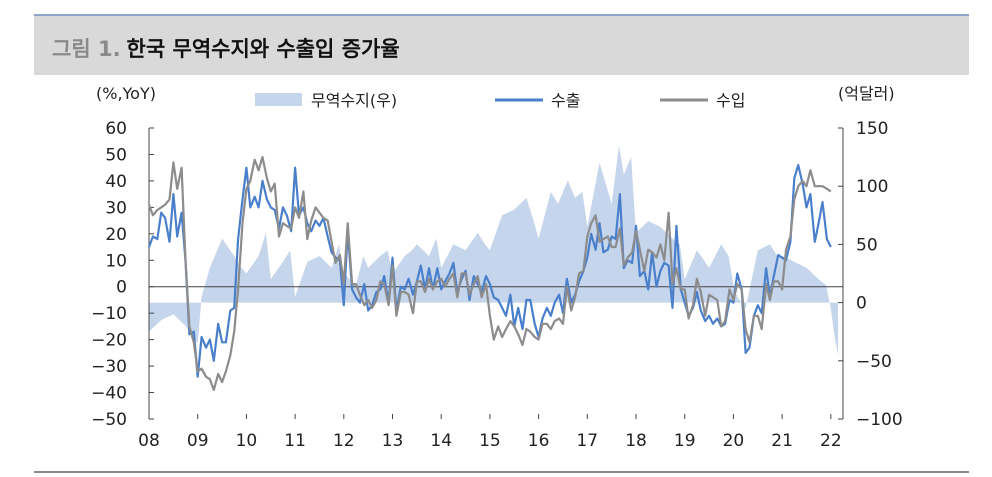  Describe the element at coordinates (344, 441) in the screenshot. I see `x-axis-tick-label: 12` at that location.